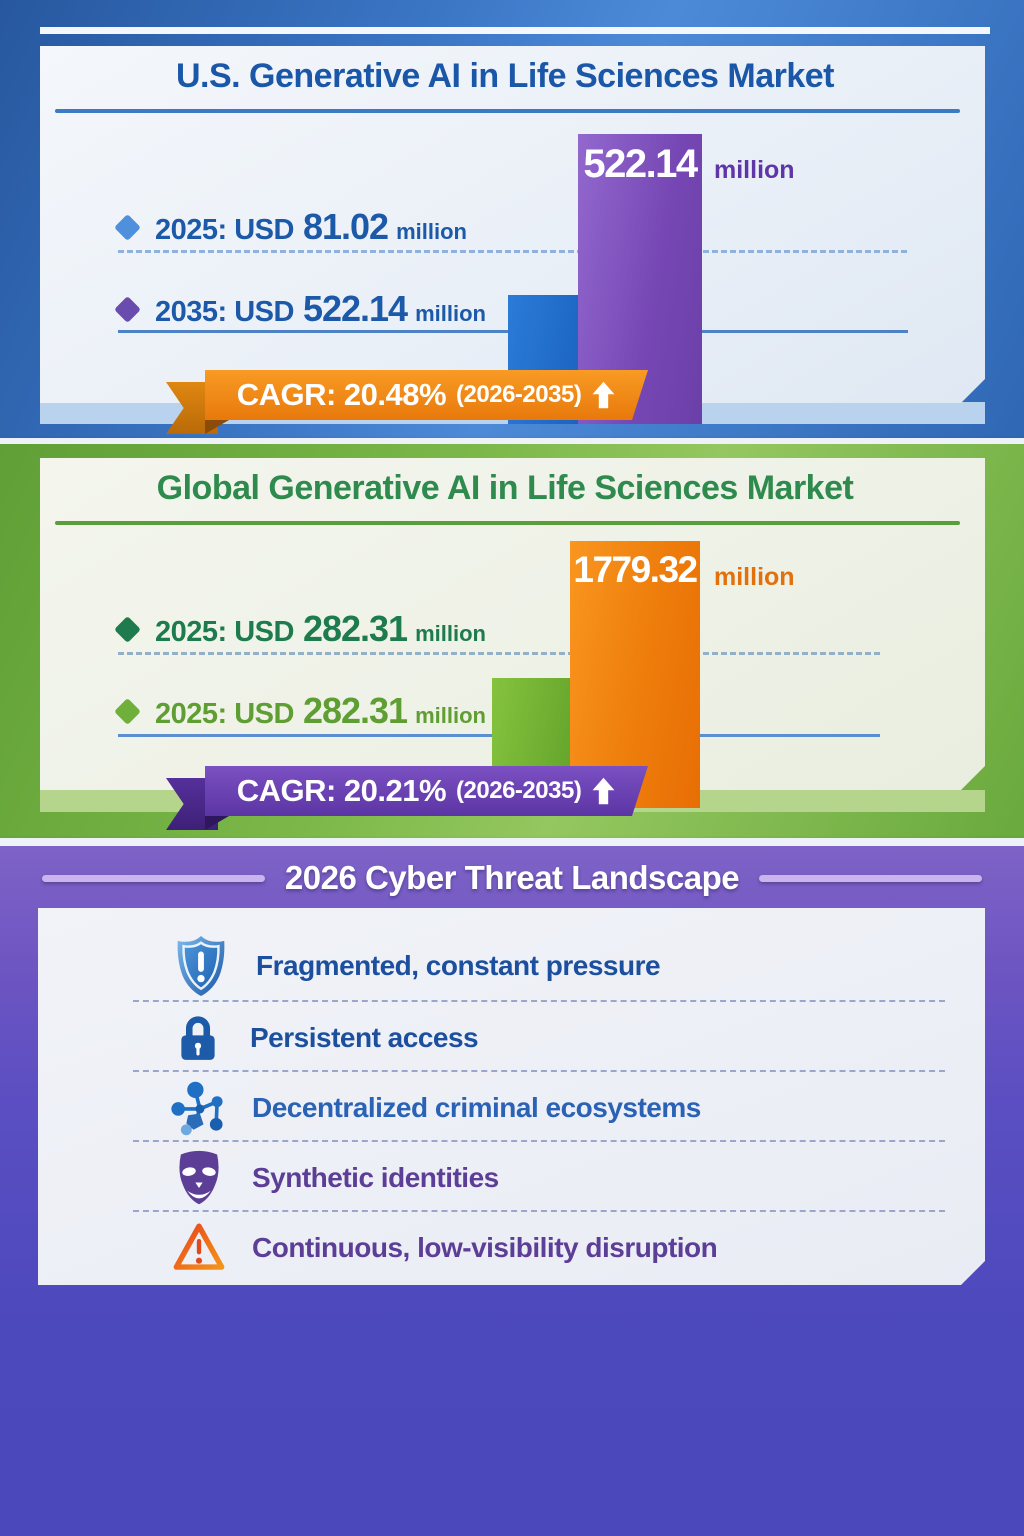 This screenshot has height=1536, width=1024. Describe the element at coordinates (300, 629) in the screenshot. I see `global-2025-bullet: 2025: USD 282.31 million` at that location.